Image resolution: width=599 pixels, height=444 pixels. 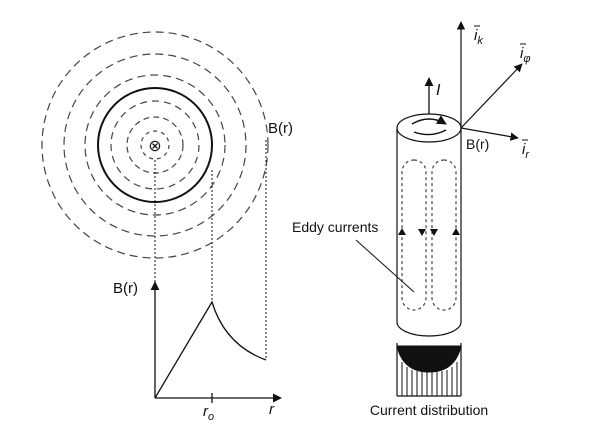 I want to click on projection-lines, so click(x=210, y=269).